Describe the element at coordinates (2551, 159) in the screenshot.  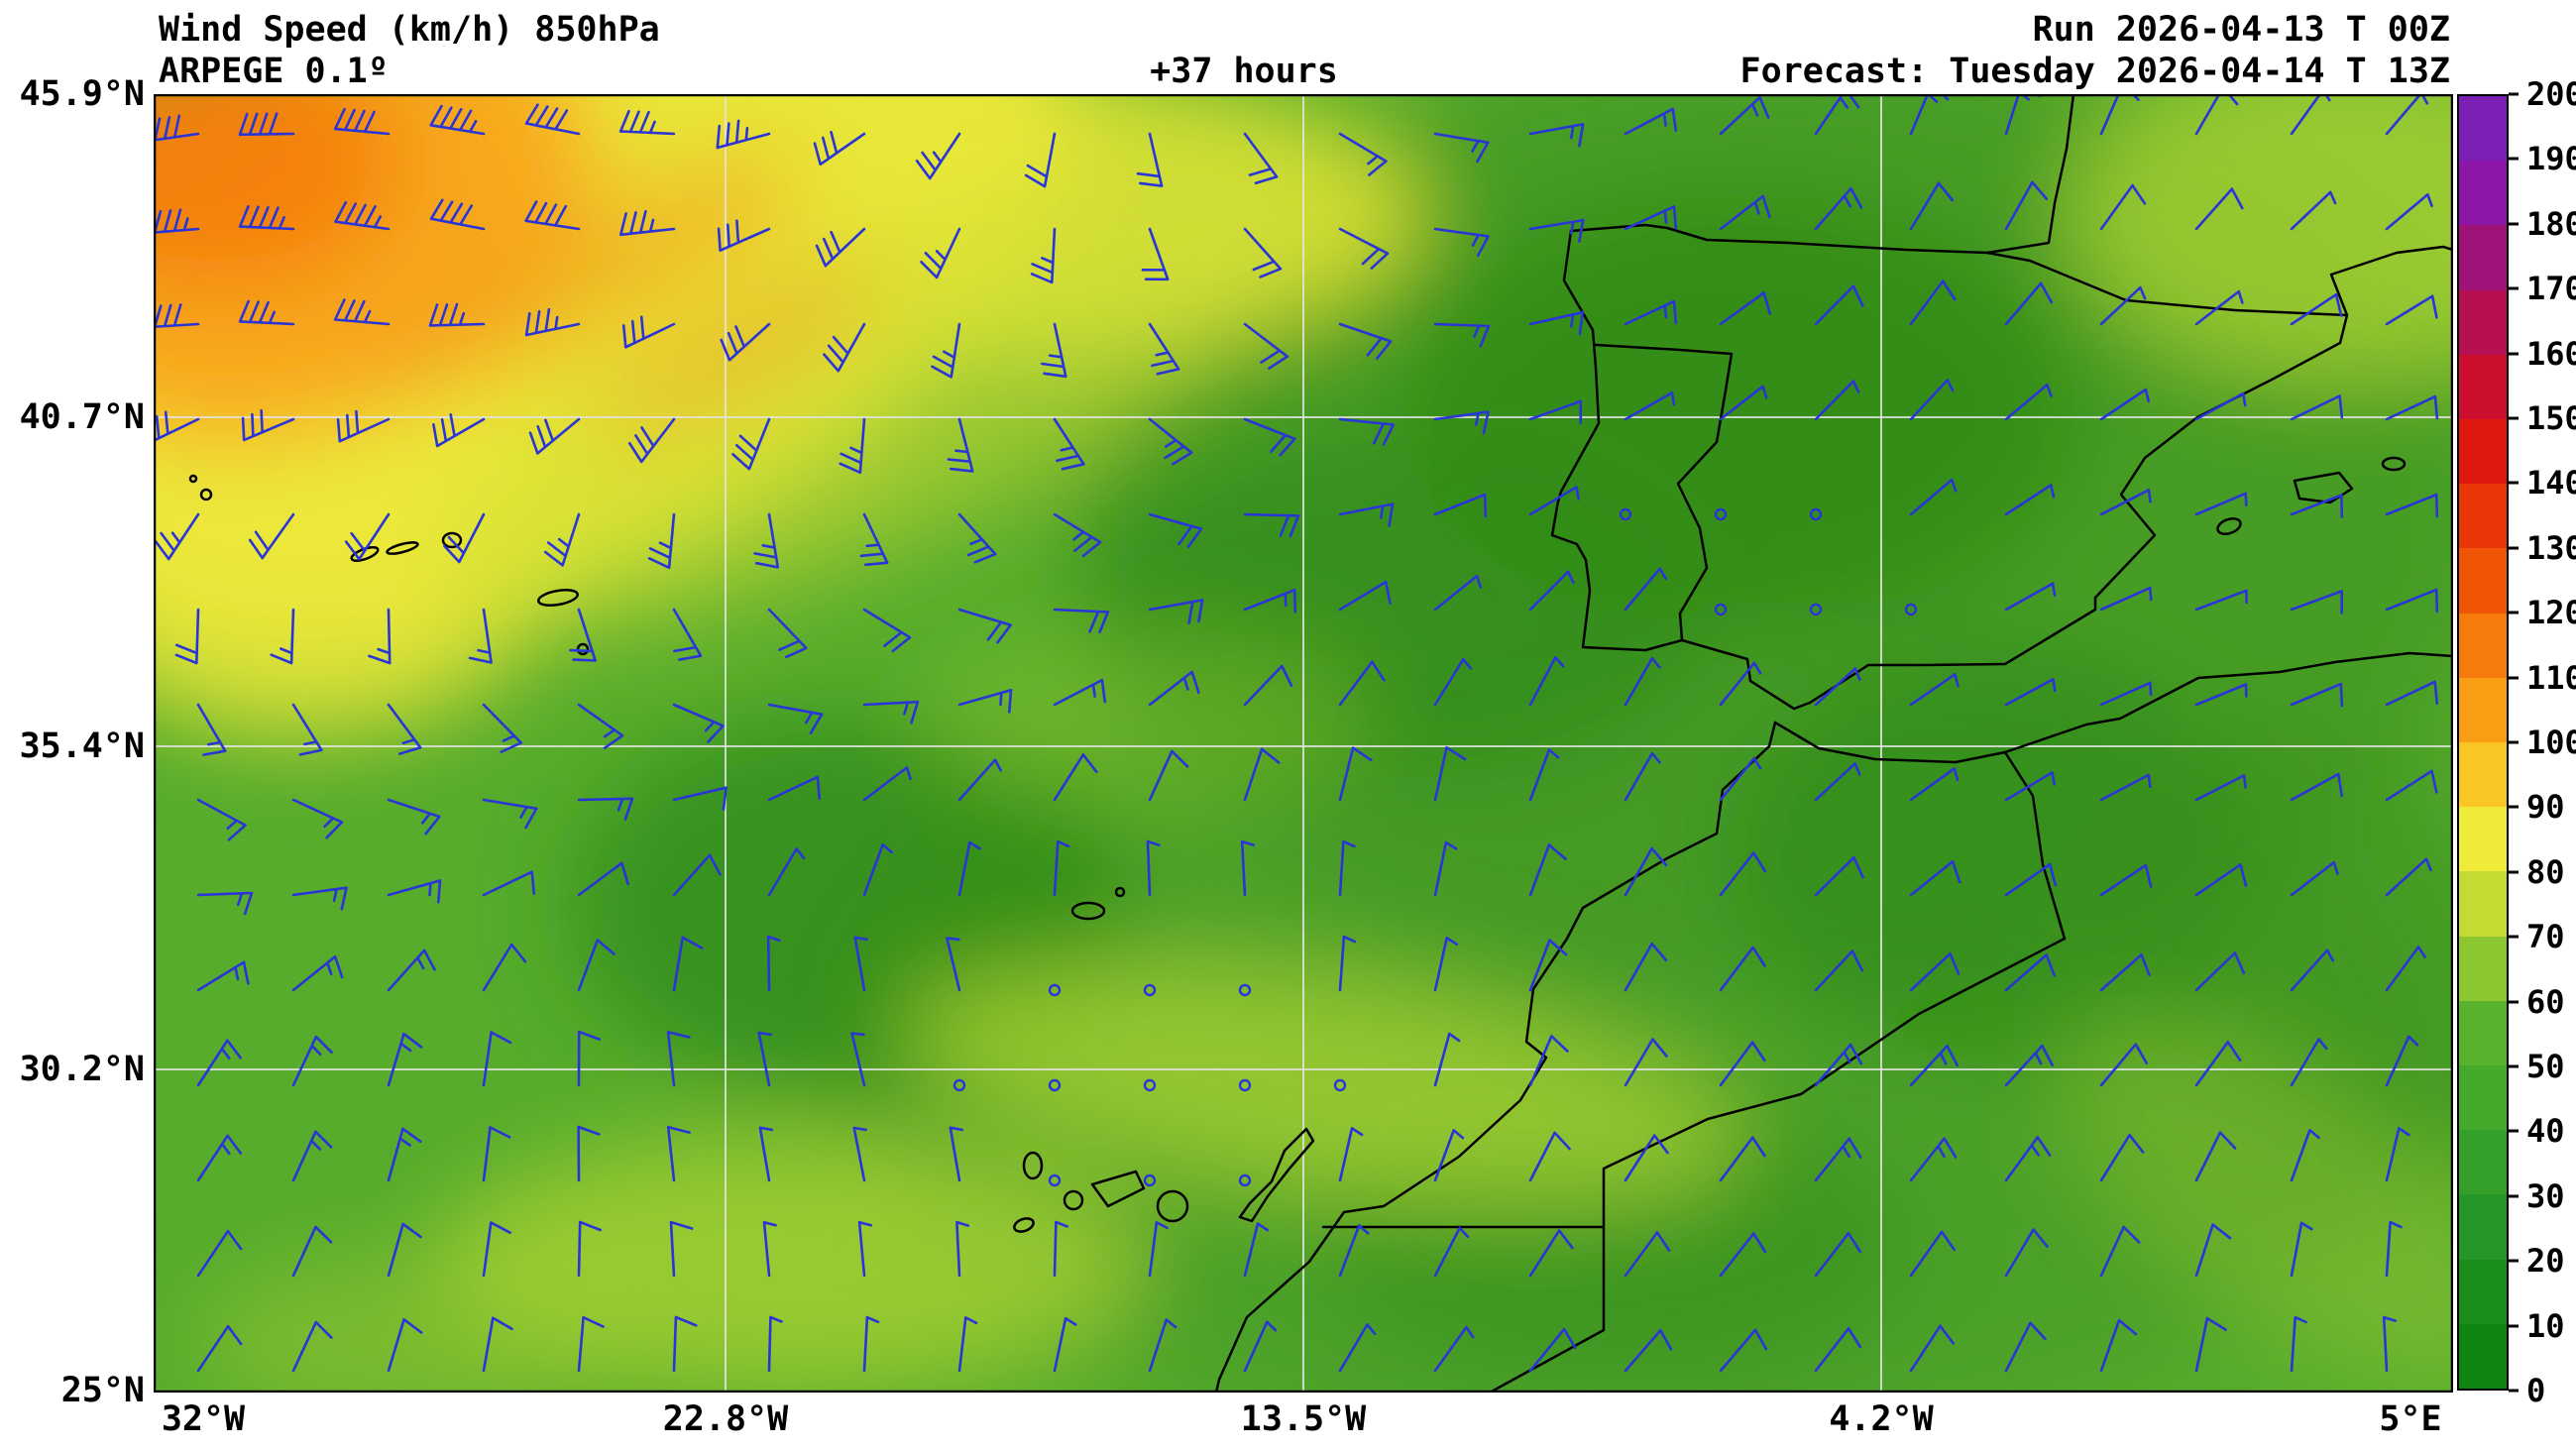
I see `colorbar-tick-label: 190` at that location.